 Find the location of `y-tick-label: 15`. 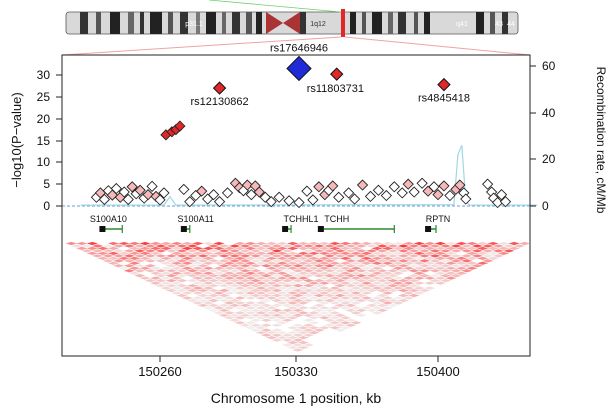

y-tick-label: 15 is located at coordinates (44, 141).